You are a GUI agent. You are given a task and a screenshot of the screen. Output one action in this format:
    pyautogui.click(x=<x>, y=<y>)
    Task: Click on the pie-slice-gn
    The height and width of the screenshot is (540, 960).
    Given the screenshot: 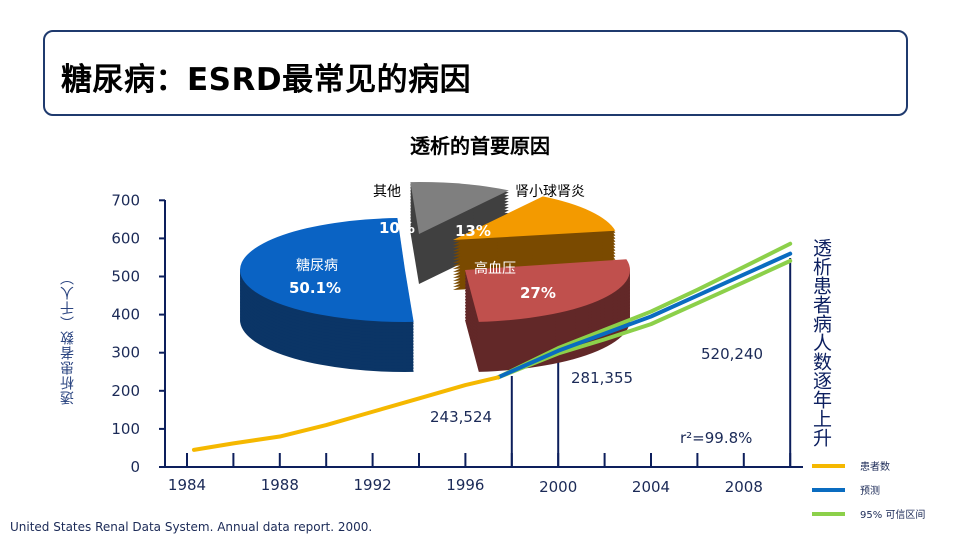 What is the action you would take?
    pyautogui.click(x=534, y=218)
    